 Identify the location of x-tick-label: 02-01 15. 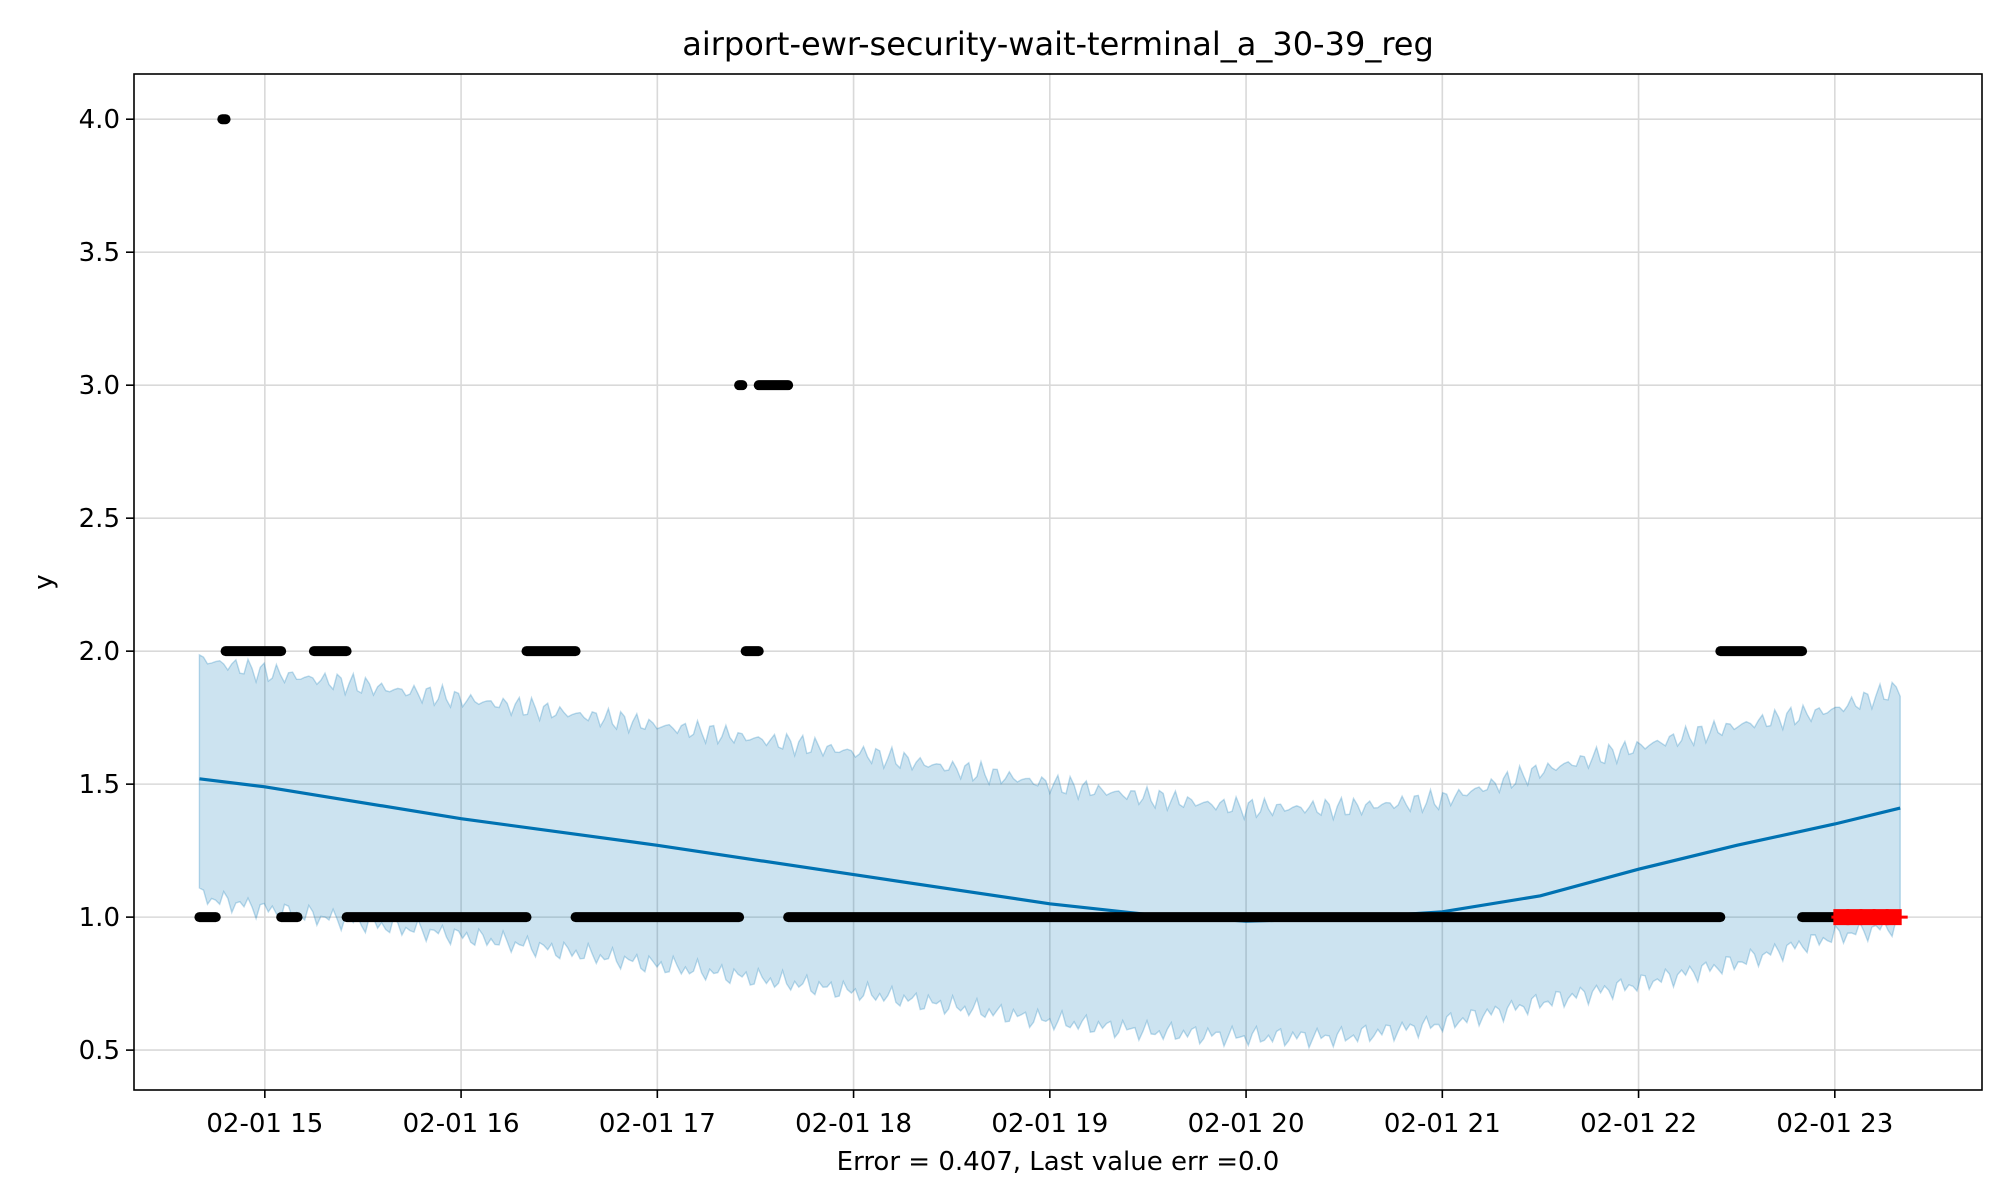
(264, 1124).